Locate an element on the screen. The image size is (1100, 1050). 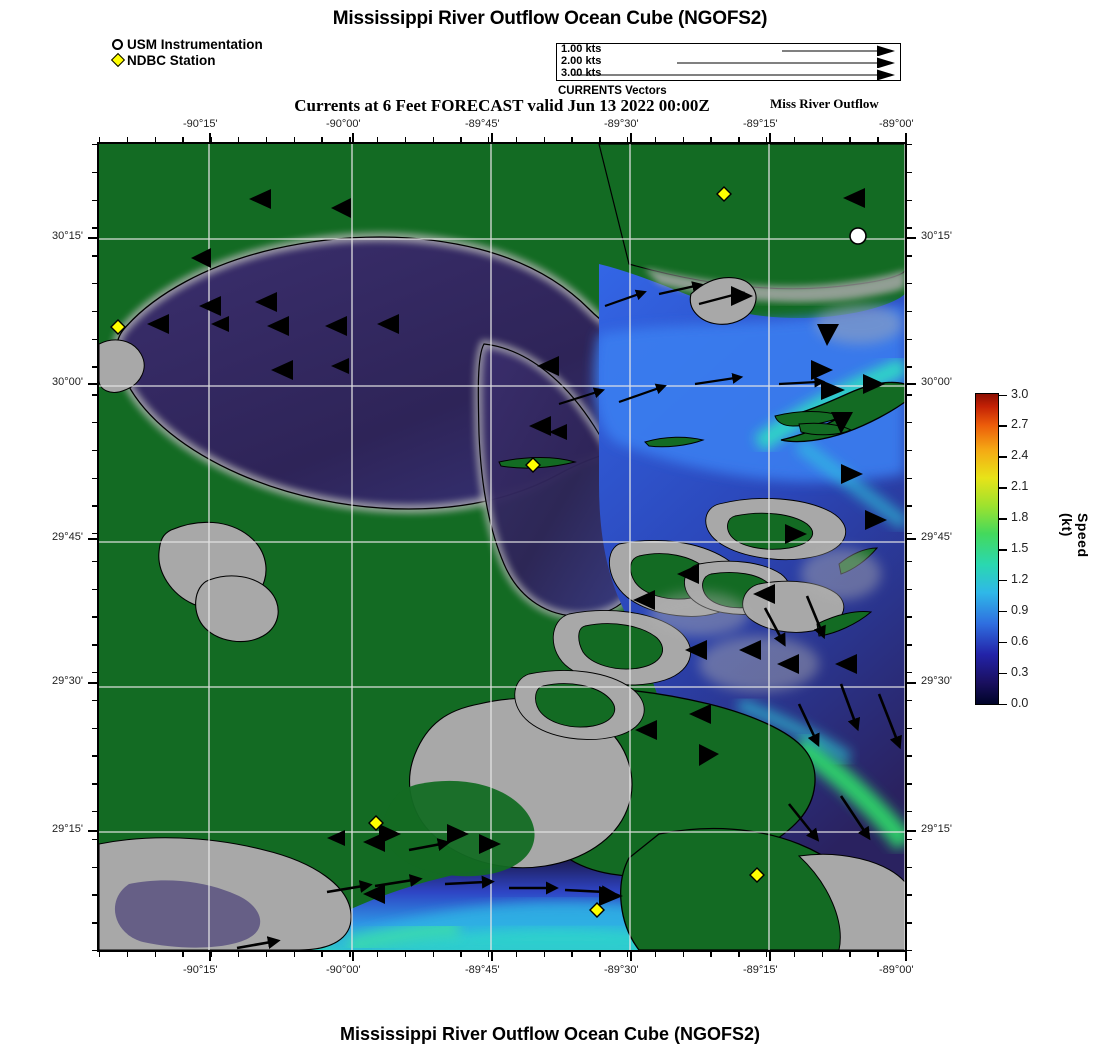
station-legend: USM Instrumentation NDBC Station is located at coordinates (186, 52).